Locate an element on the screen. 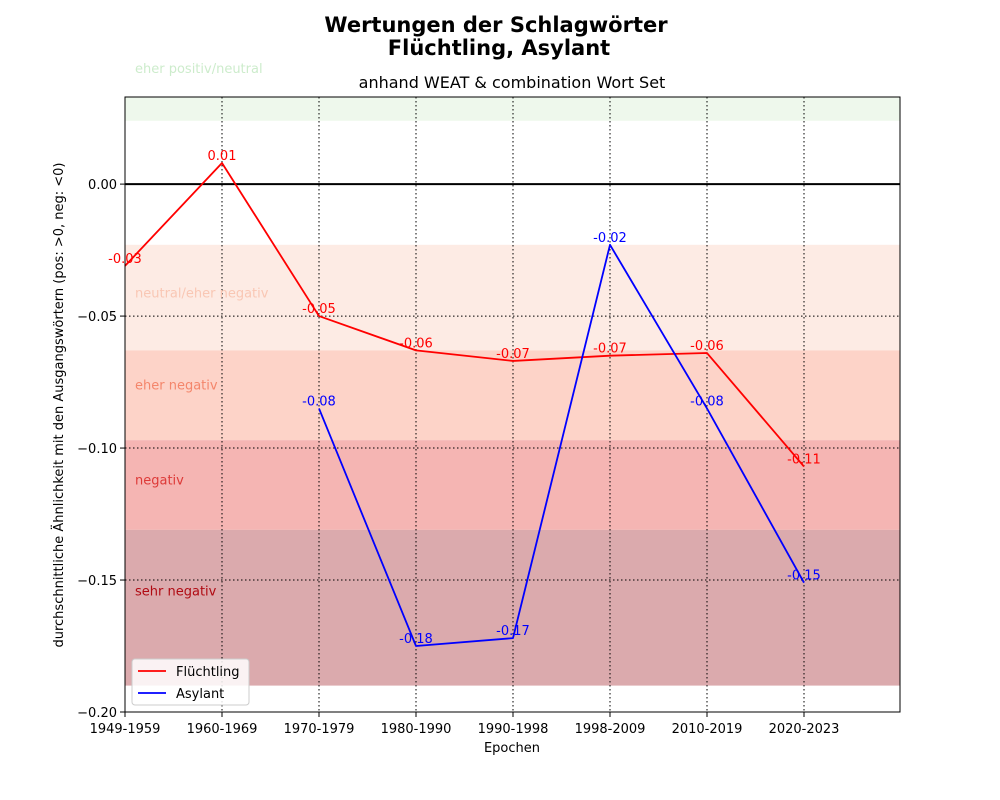  data-label: -0.05 is located at coordinates (319, 309).